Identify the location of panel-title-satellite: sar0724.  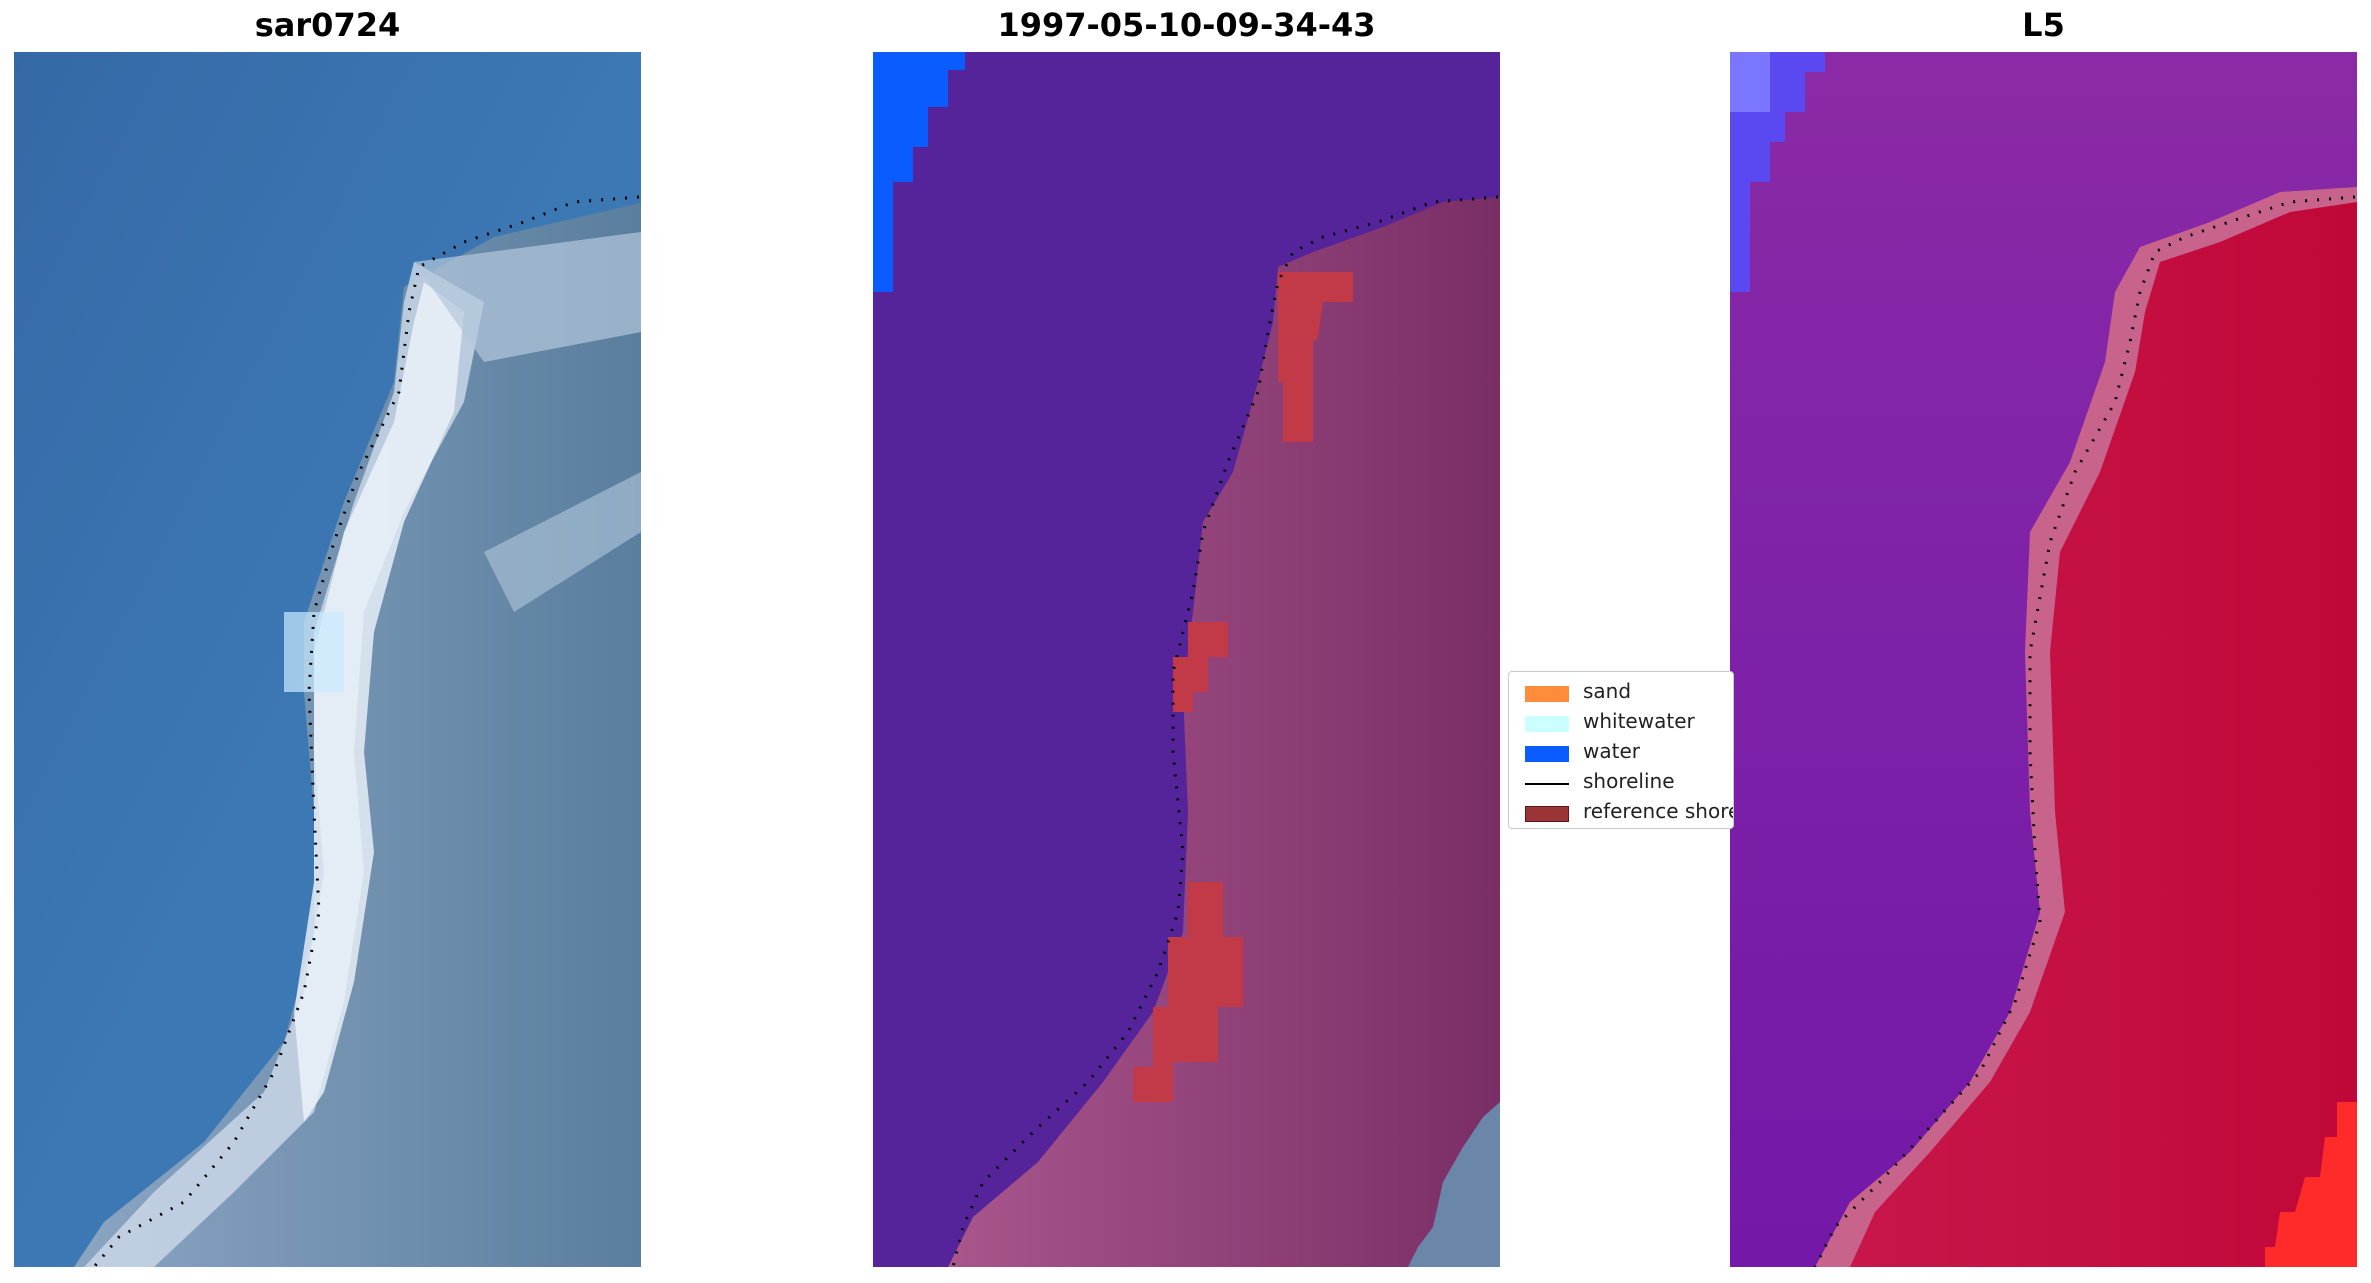
(327, 25).